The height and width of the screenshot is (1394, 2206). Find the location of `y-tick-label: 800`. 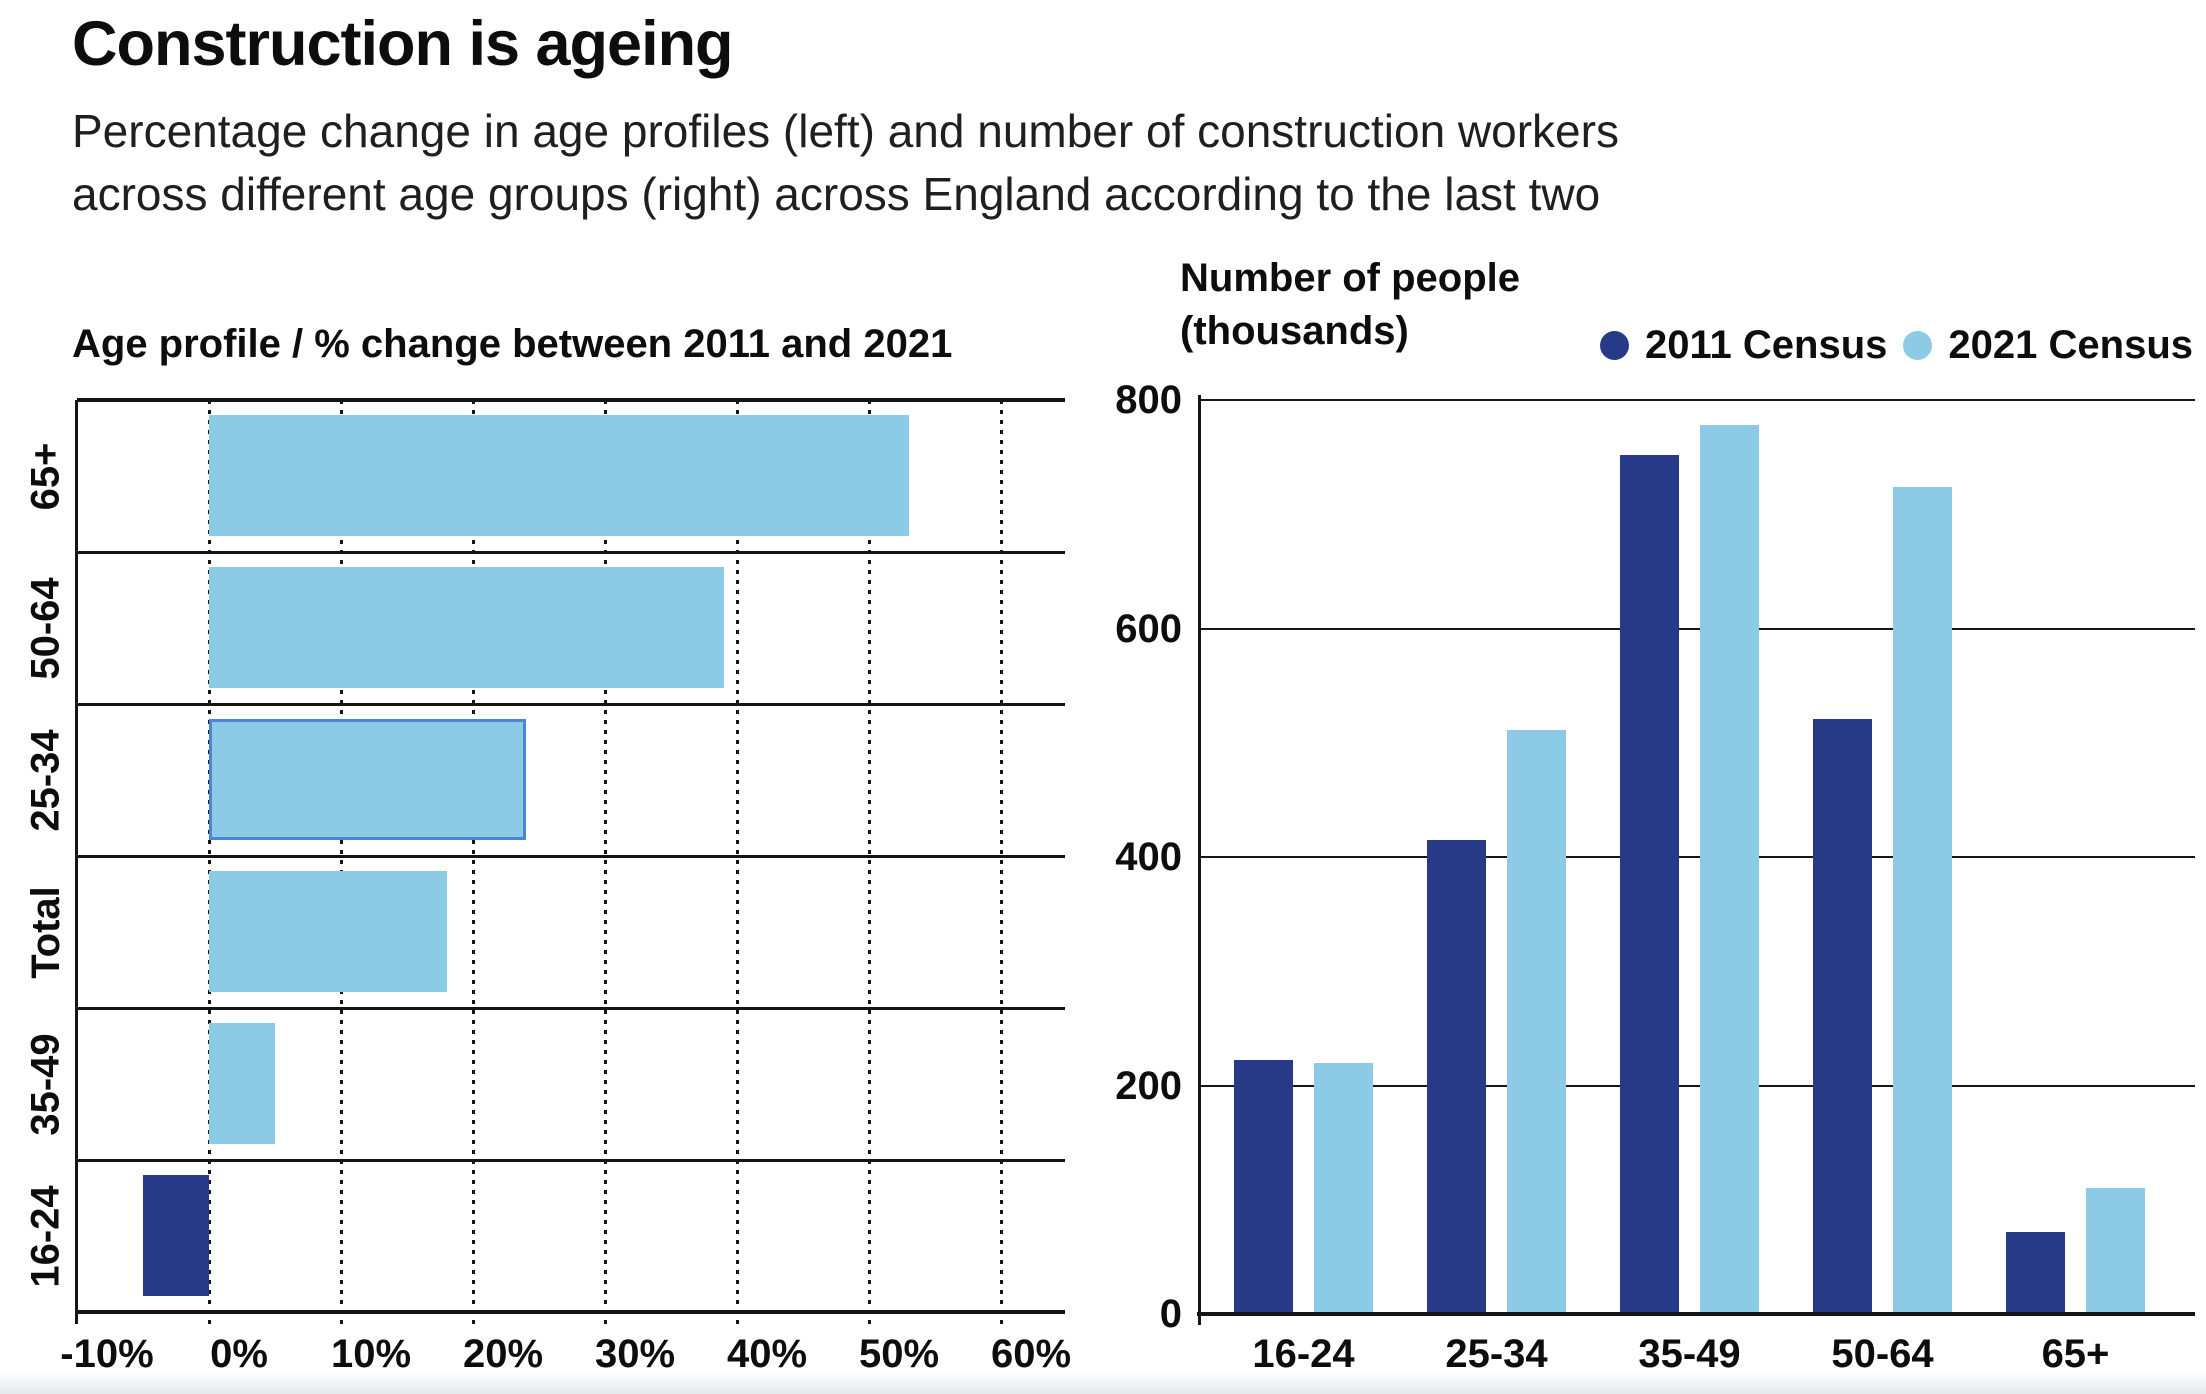

y-tick-label: 800 is located at coordinates (1148, 400).